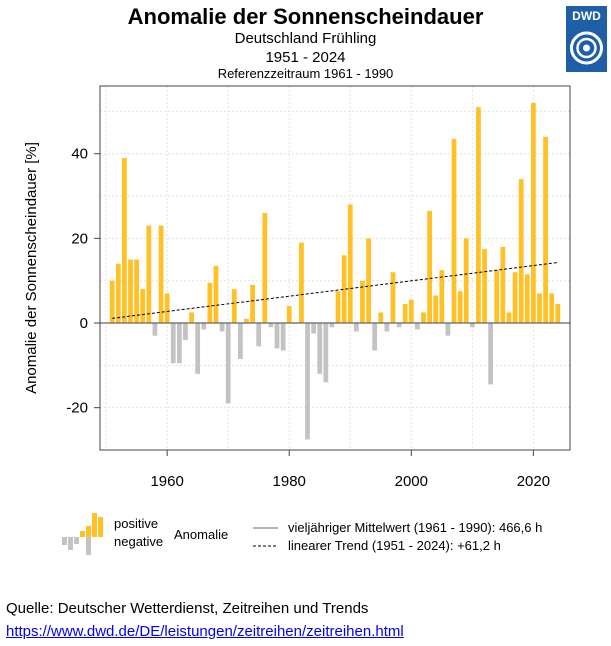  What do you see at coordinates (305, 38) in the screenshot?
I see `chart-subtitle-region: Deutschland Frühling` at bounding box center [305, 38].